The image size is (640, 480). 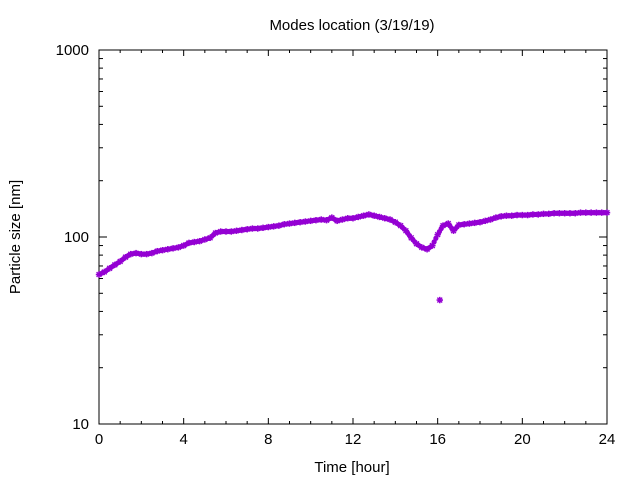 What do you see at coordinates (76, 237) in the screenshot?
I see `y-tick-label: 100` at bounding box center [76, 237].